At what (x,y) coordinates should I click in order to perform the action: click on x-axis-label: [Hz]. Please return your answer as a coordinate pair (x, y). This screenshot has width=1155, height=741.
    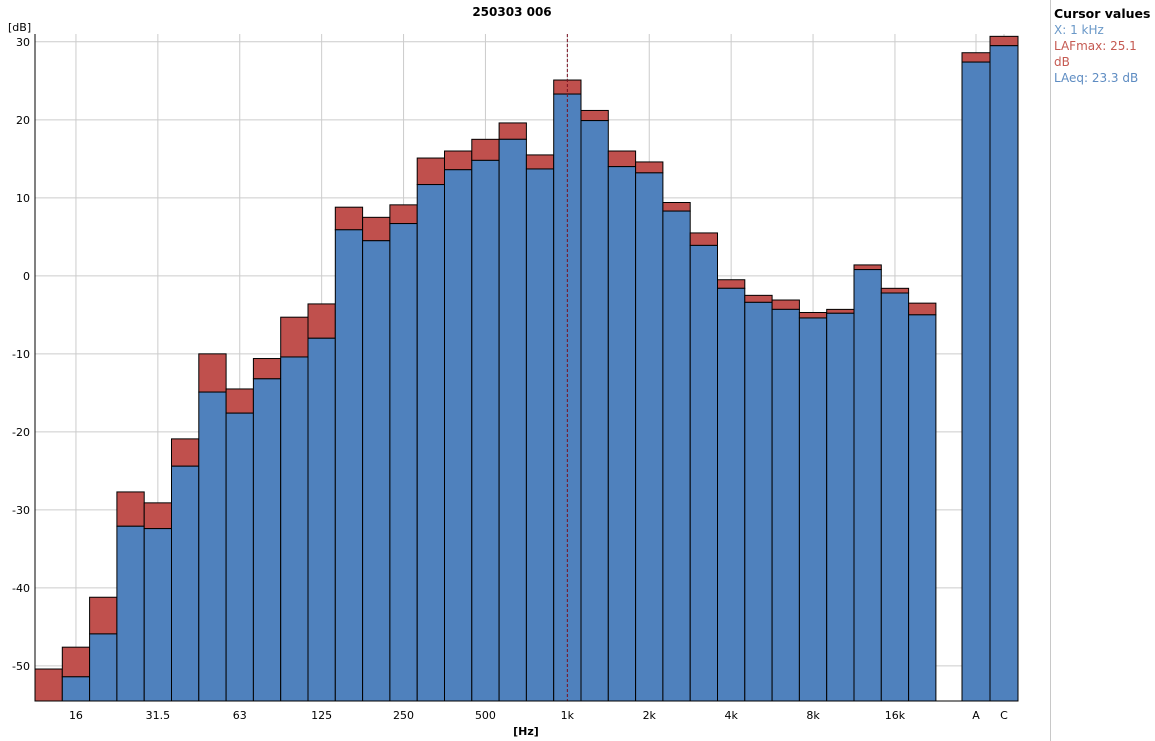
    Looking at the image, I should click on (526, 731).